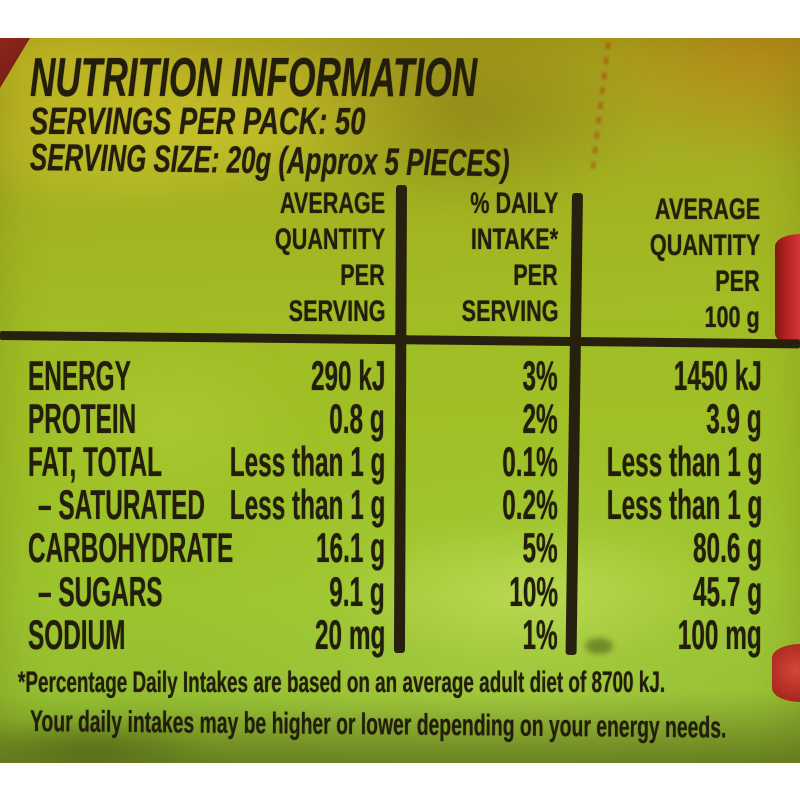 This screenshot has width=800, height=800. I want to click on value-daily-intake: 10%, so click(533, 591).